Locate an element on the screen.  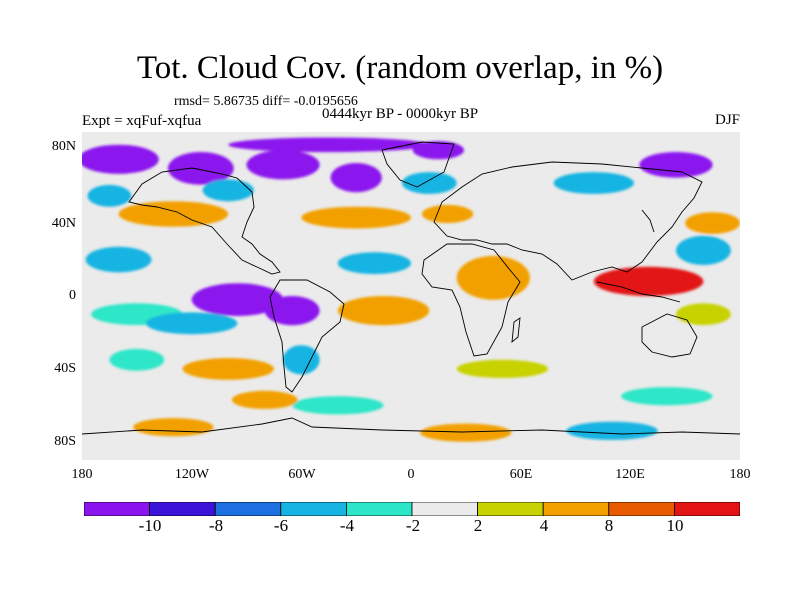
lon-tick-label: 120E is located at coordinates (630, 474).